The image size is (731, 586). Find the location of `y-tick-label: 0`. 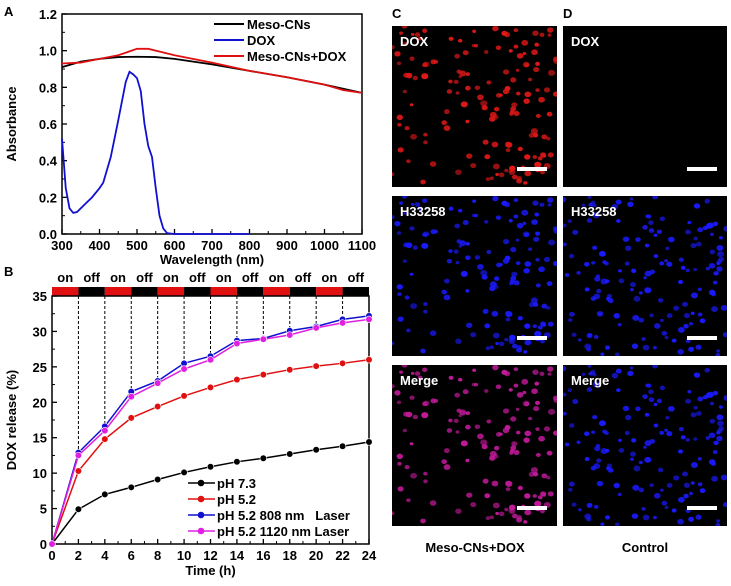

y-tick-label: 0 is located at coordinates (43, 544).